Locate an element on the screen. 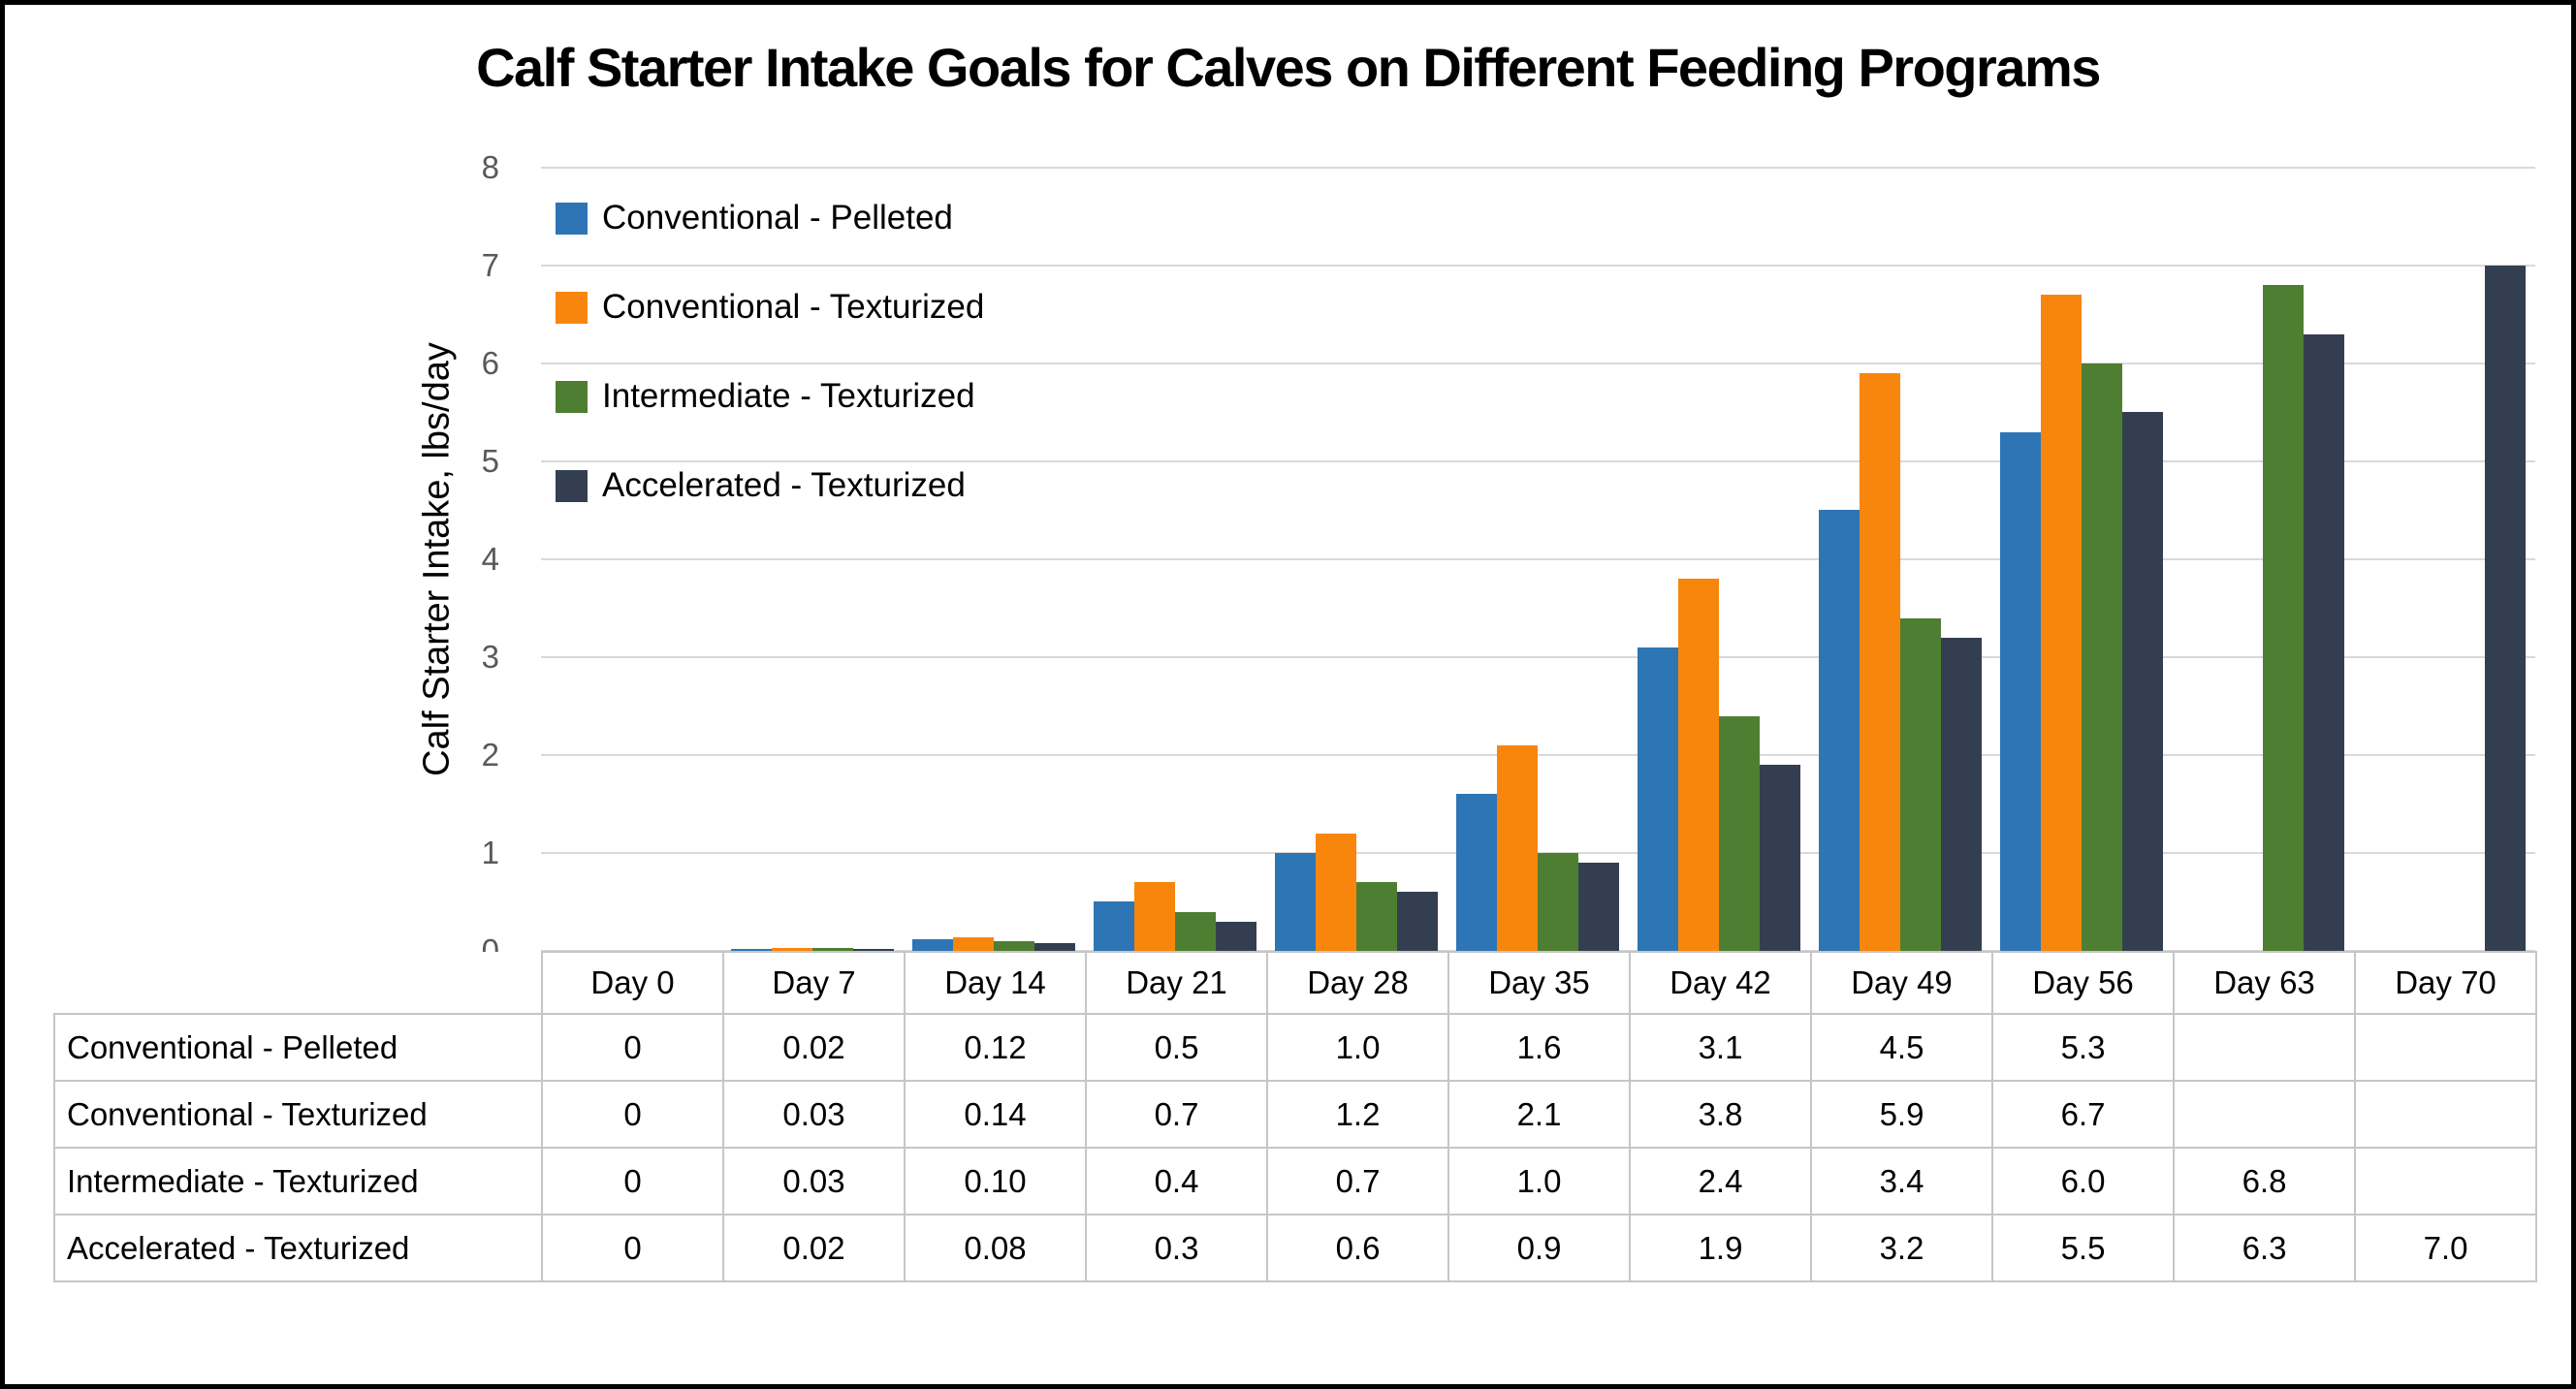 Image resolution: width=2576 pixels, height=1389 pixels. table-row-label: Conventional - Texturized is located at coordinates (298, 1114).